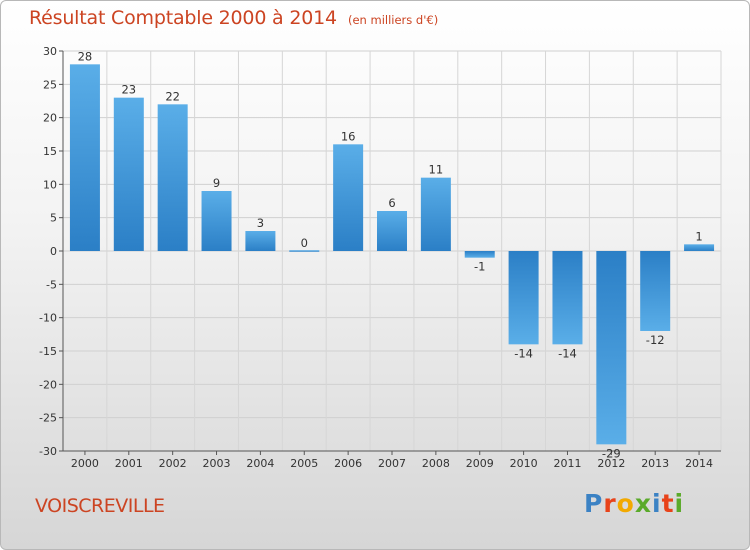 This screenshot has height=550, width=750. I want to click on y-tick-label: 15, so click(50, 151).